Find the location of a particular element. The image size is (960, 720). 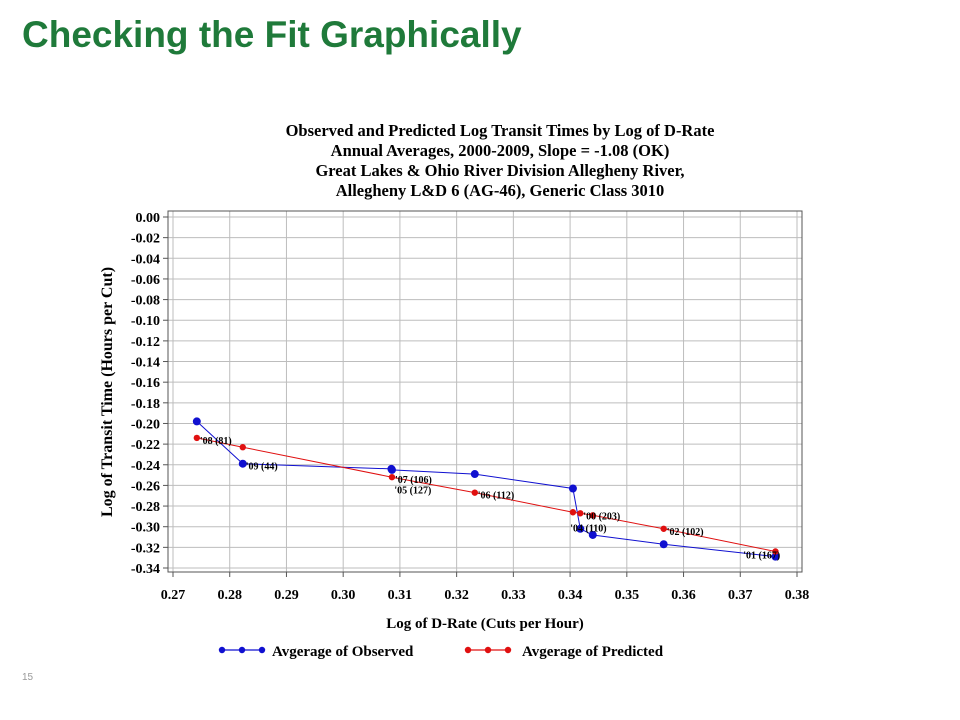

y-tick-label: -0.30 is located at coordinates (145, 528).